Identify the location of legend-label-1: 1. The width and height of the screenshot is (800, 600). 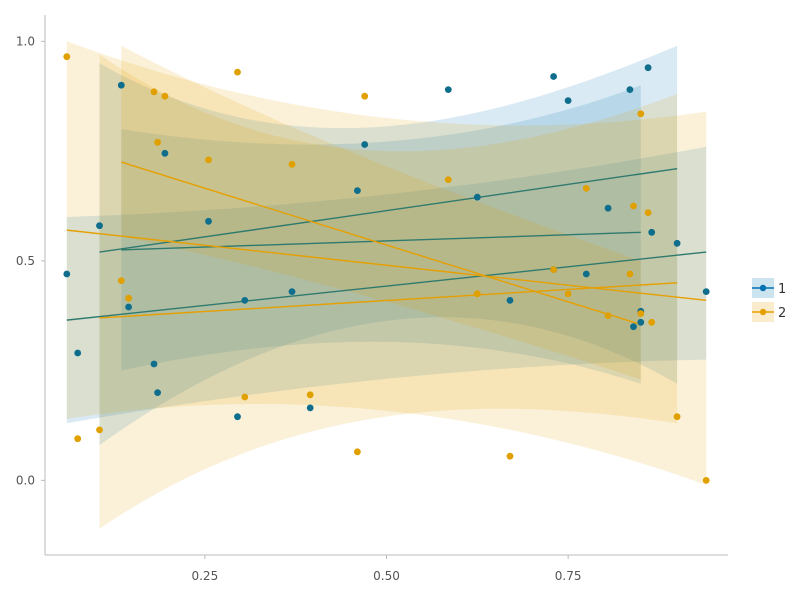
(782, 289).